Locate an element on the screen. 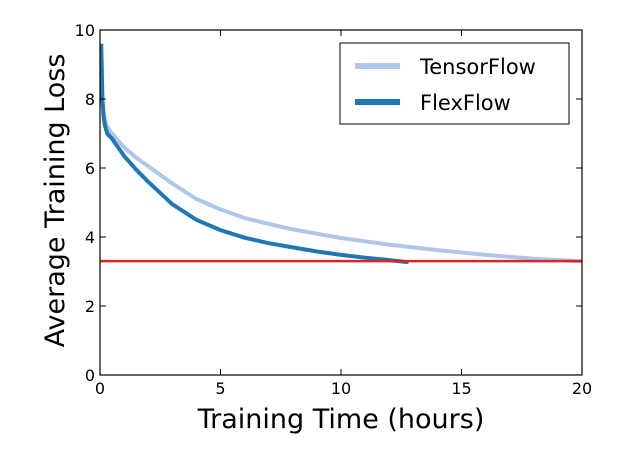  legend-label-tensorflow: TensorFlow is located at coordinates (477, 67).